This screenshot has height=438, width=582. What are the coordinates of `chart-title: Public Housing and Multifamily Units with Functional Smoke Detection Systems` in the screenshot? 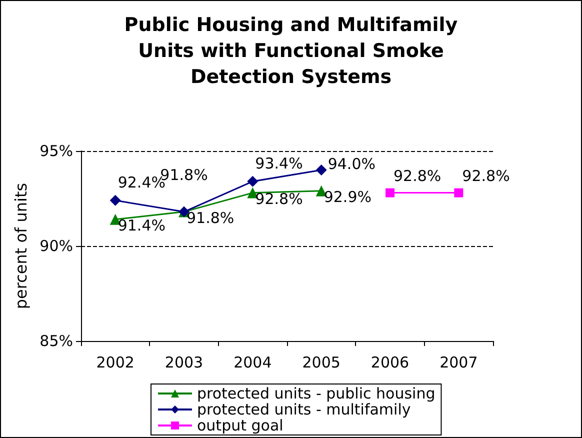 It's located at (291, 51).